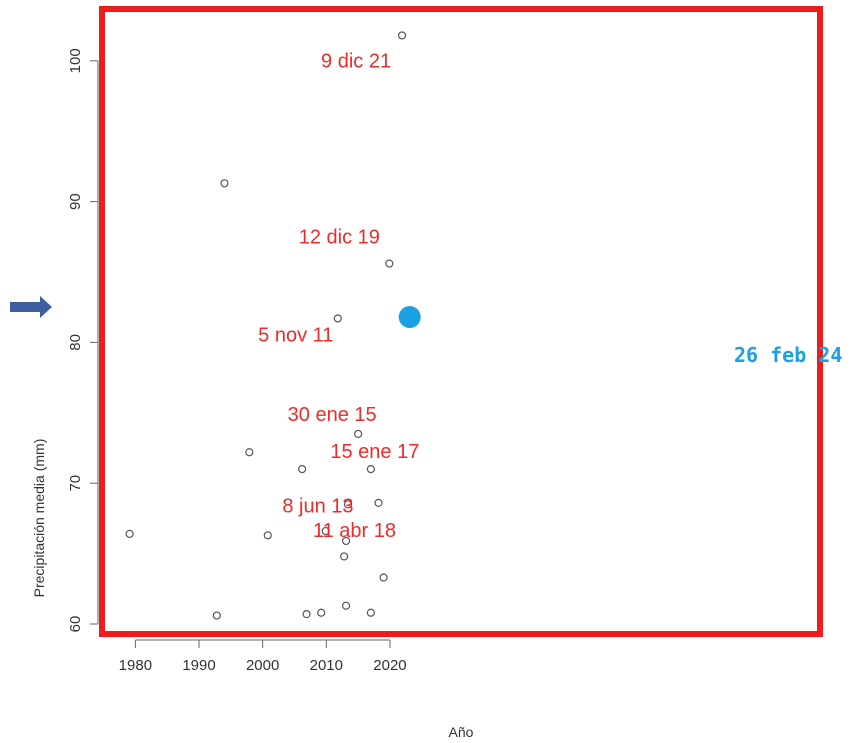  What do you see at coordinates (198, 665) in the screenshot?
I see `x-tick-label: 1990` at bounding box center [198, 665].